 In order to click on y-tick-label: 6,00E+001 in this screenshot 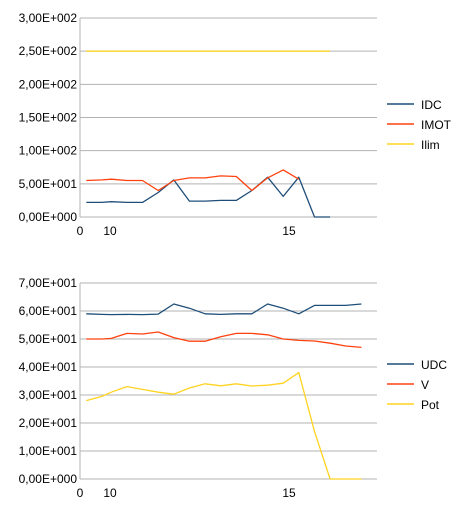, I will do `click(48, 311)`.